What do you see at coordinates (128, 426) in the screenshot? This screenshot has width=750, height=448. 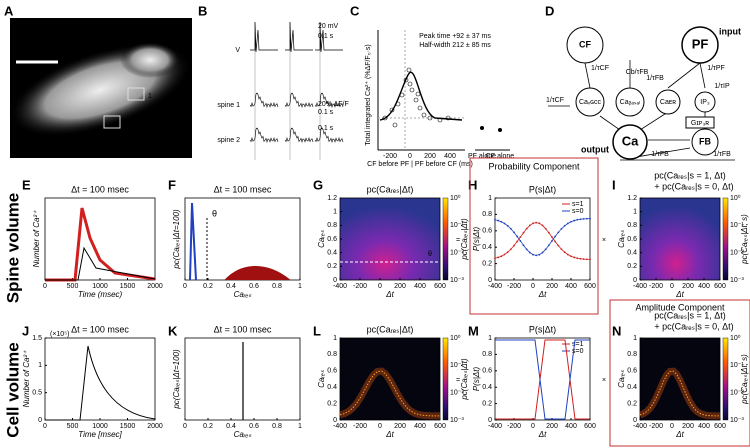 I see `x-tick-label: 1500` at bounding box center [128, 426].